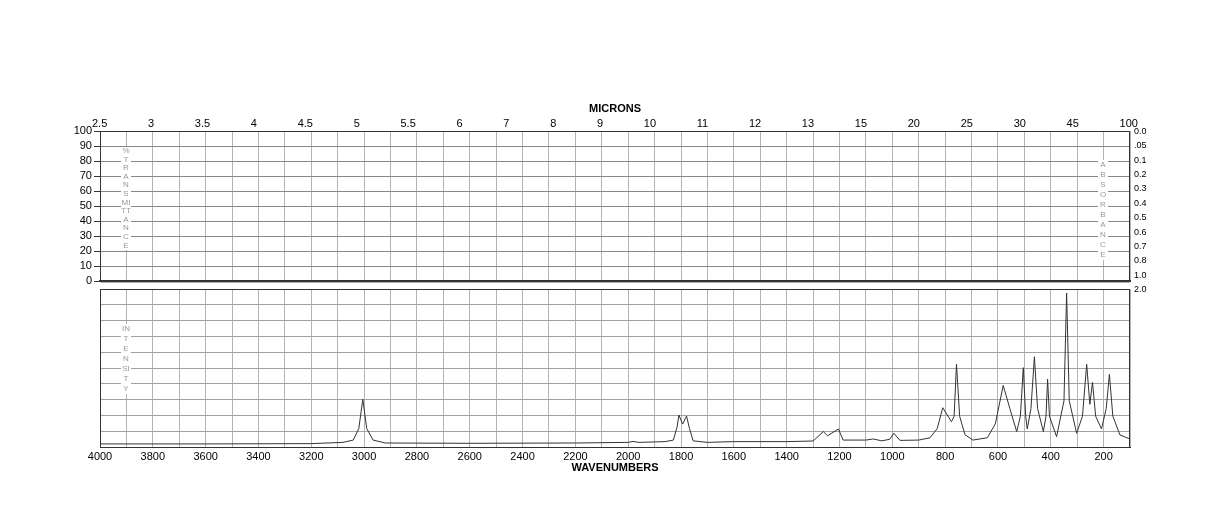  I want to click on x-tick-label: 2000, so click(628, 455).